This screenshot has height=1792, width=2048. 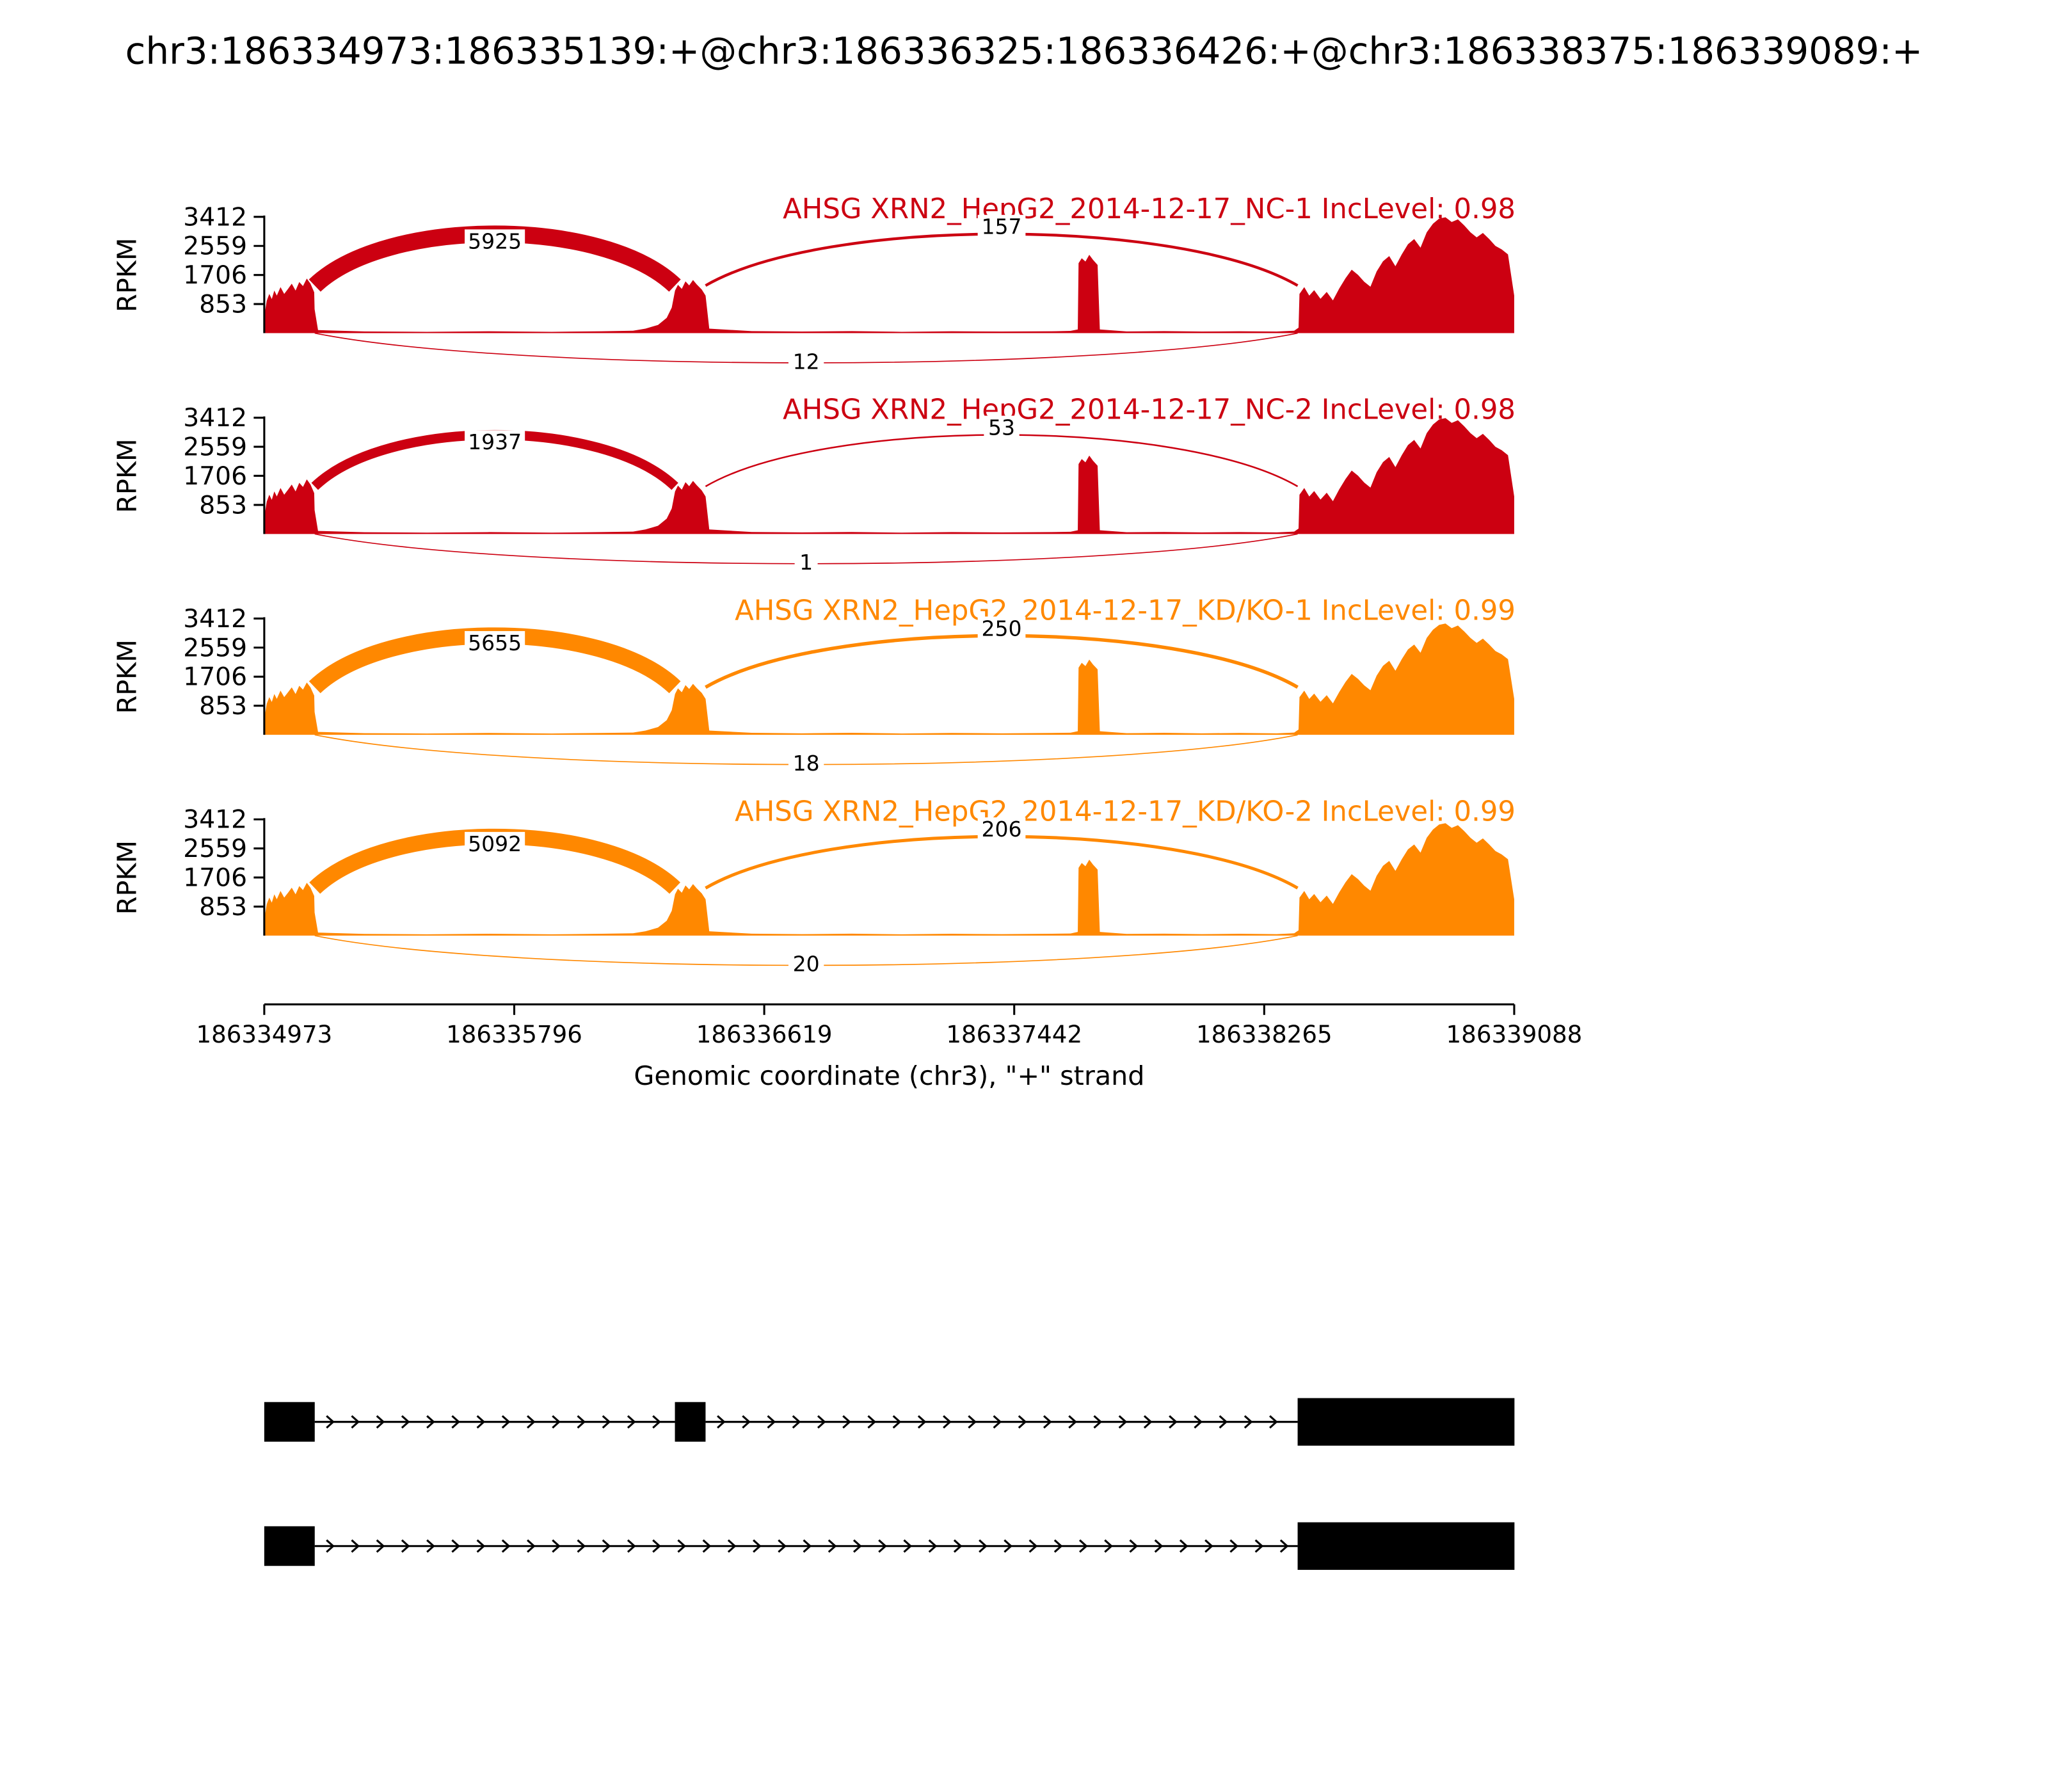 What do you see at coordinates (1002, 628) in the screenshot?
I see `junction-count-label: 250` at bounding box center [1002, 628].